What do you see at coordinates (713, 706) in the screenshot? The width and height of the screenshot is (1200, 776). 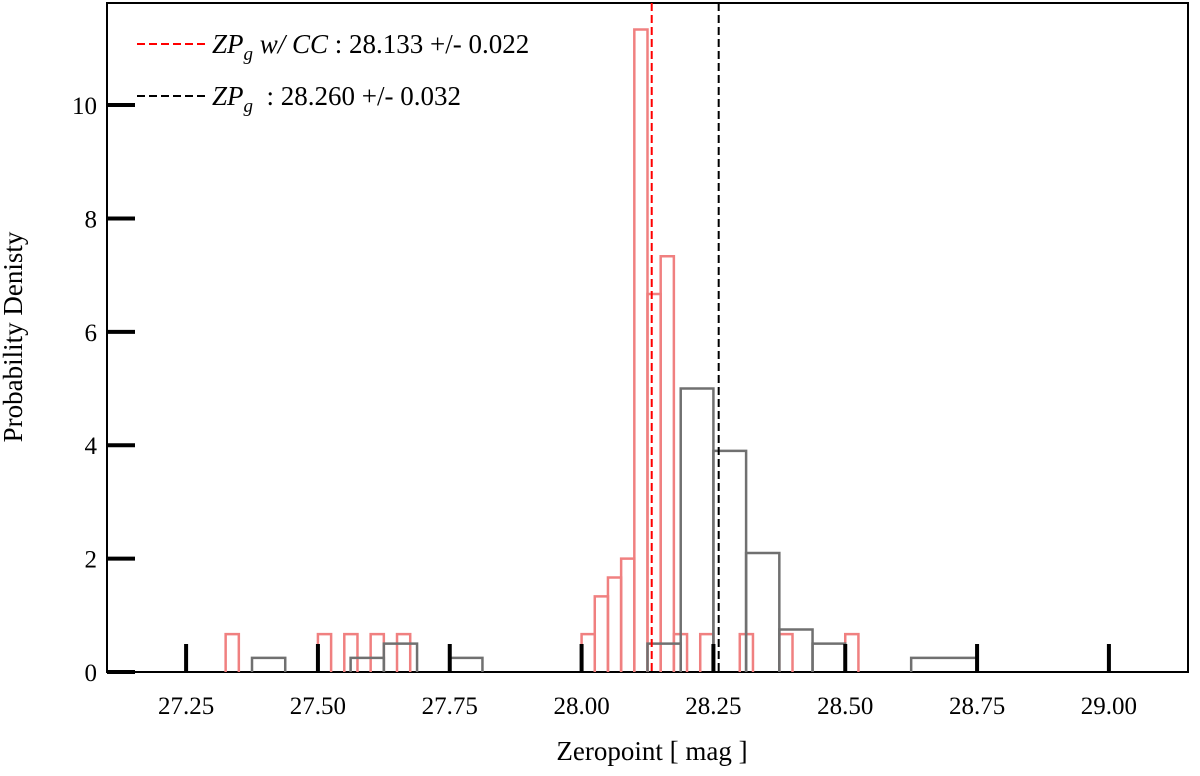 I see `x-tick-label: 28.25` at bounding box center [713, 706].